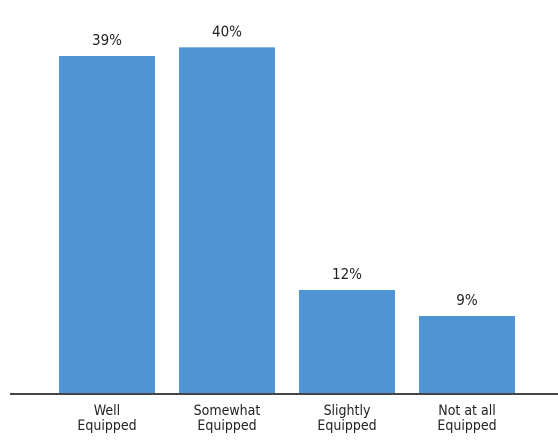 This screenshot has height=445, width=558. I want to click on category-label-3-line-1: Slightly, so click(347, 411).